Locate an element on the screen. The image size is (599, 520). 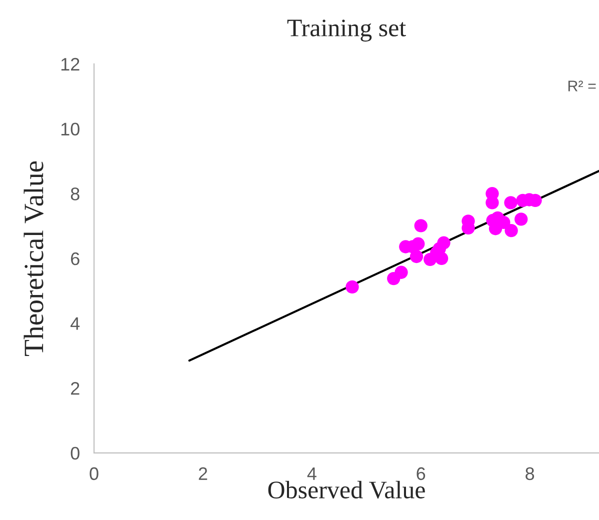
y-tick-label: 10 is located at coordinates (70, 129).